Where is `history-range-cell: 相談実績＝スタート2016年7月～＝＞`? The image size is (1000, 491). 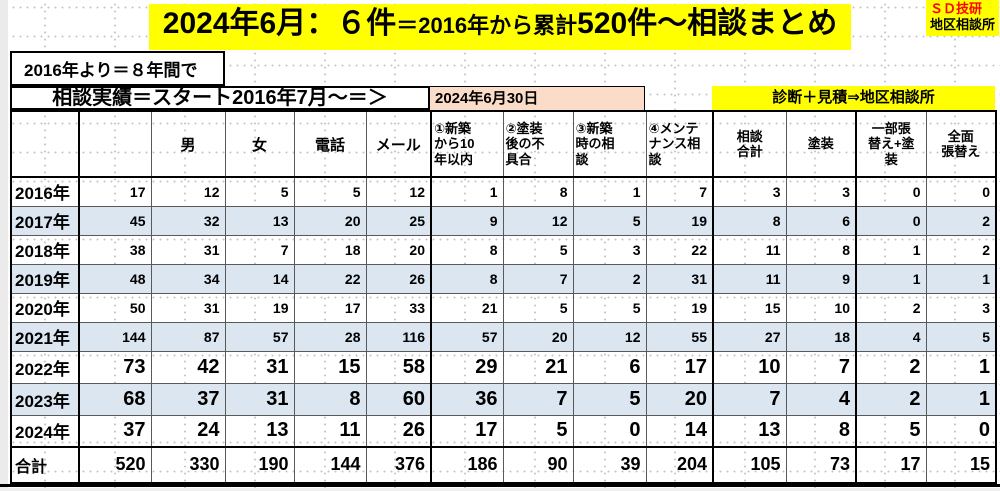 history-range-cell: 相談実績＝スタート2016年7月～＝＞ is located at coordinates (220, 98).